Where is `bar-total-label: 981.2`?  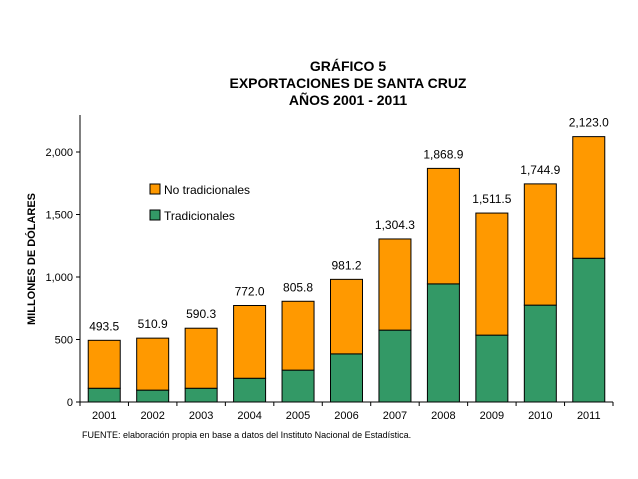
bar-total-label: 981.2 is located at coordinates (346, 265).